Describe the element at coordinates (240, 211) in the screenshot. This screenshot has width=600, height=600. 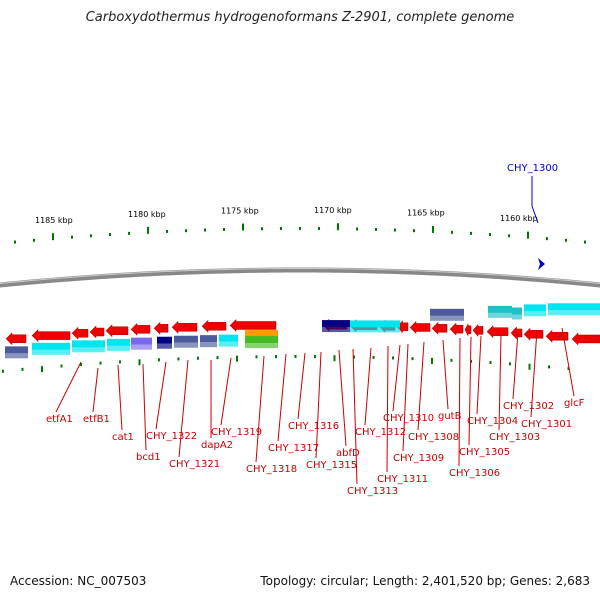
I see `scale-label: 1175 kbp` at that location.